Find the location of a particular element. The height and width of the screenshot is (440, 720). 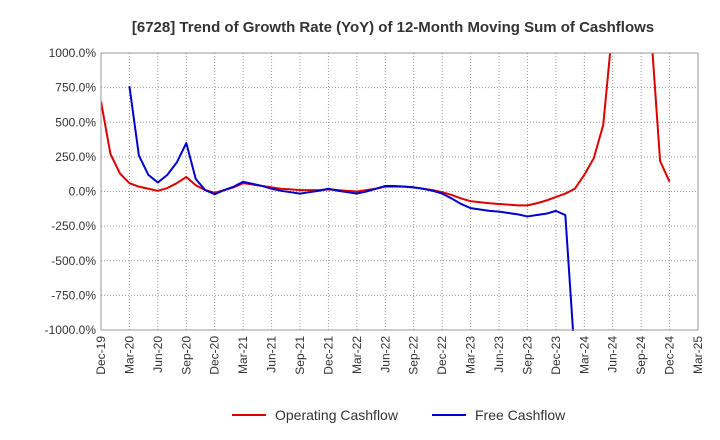

legend-label: Operating Cashflow is located at coordinates (337, 415).